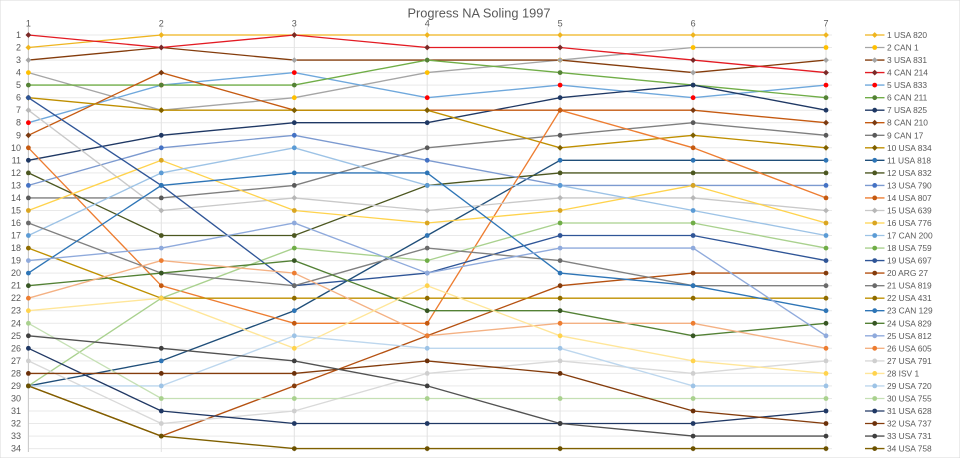  What do you see at coordinates (909, 436) in the screenshot?
I see `svg-text: 33 USA 731` at bounding box center [909, 436].